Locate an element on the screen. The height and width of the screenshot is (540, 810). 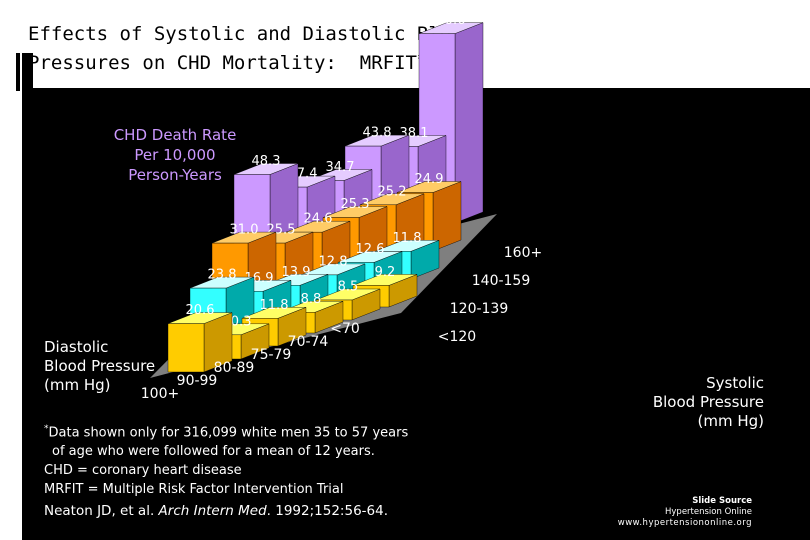
slide-accent-bar is located at coordinates (18, 72).